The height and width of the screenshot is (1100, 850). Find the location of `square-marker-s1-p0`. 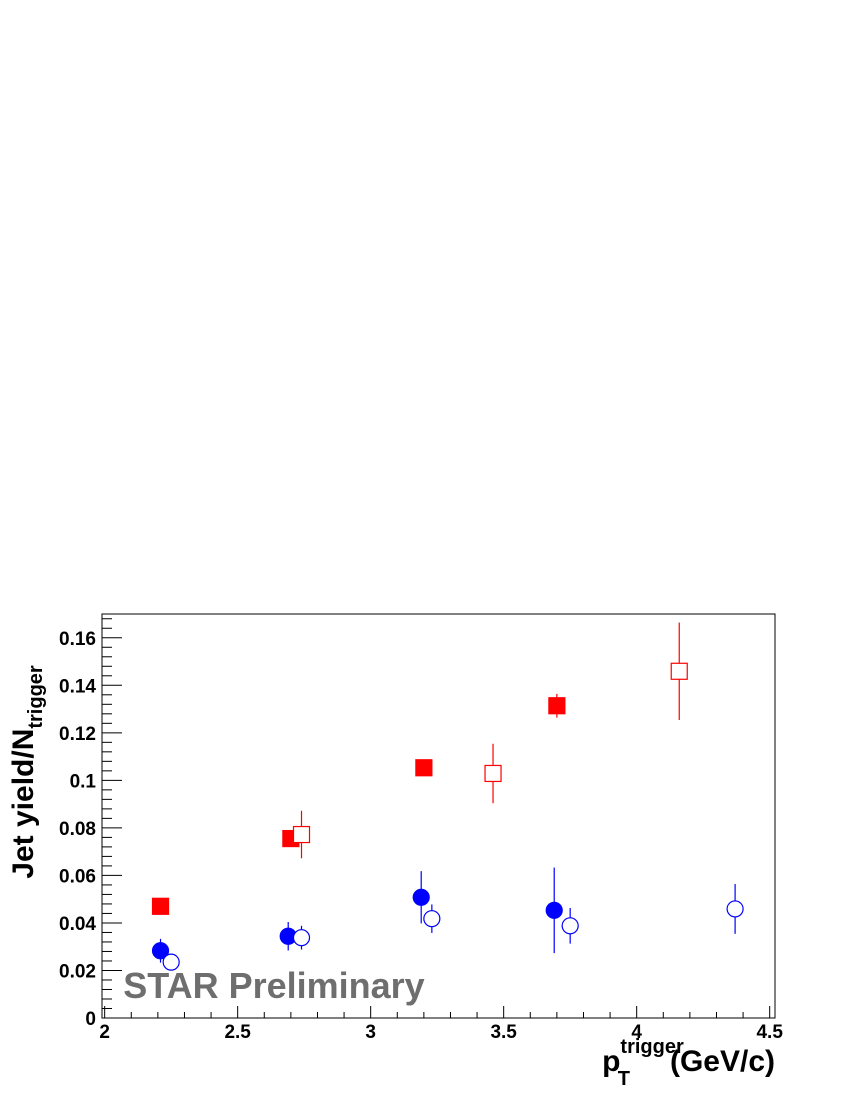

square-marker-s1-p0 is located at coordinates (301, 834).